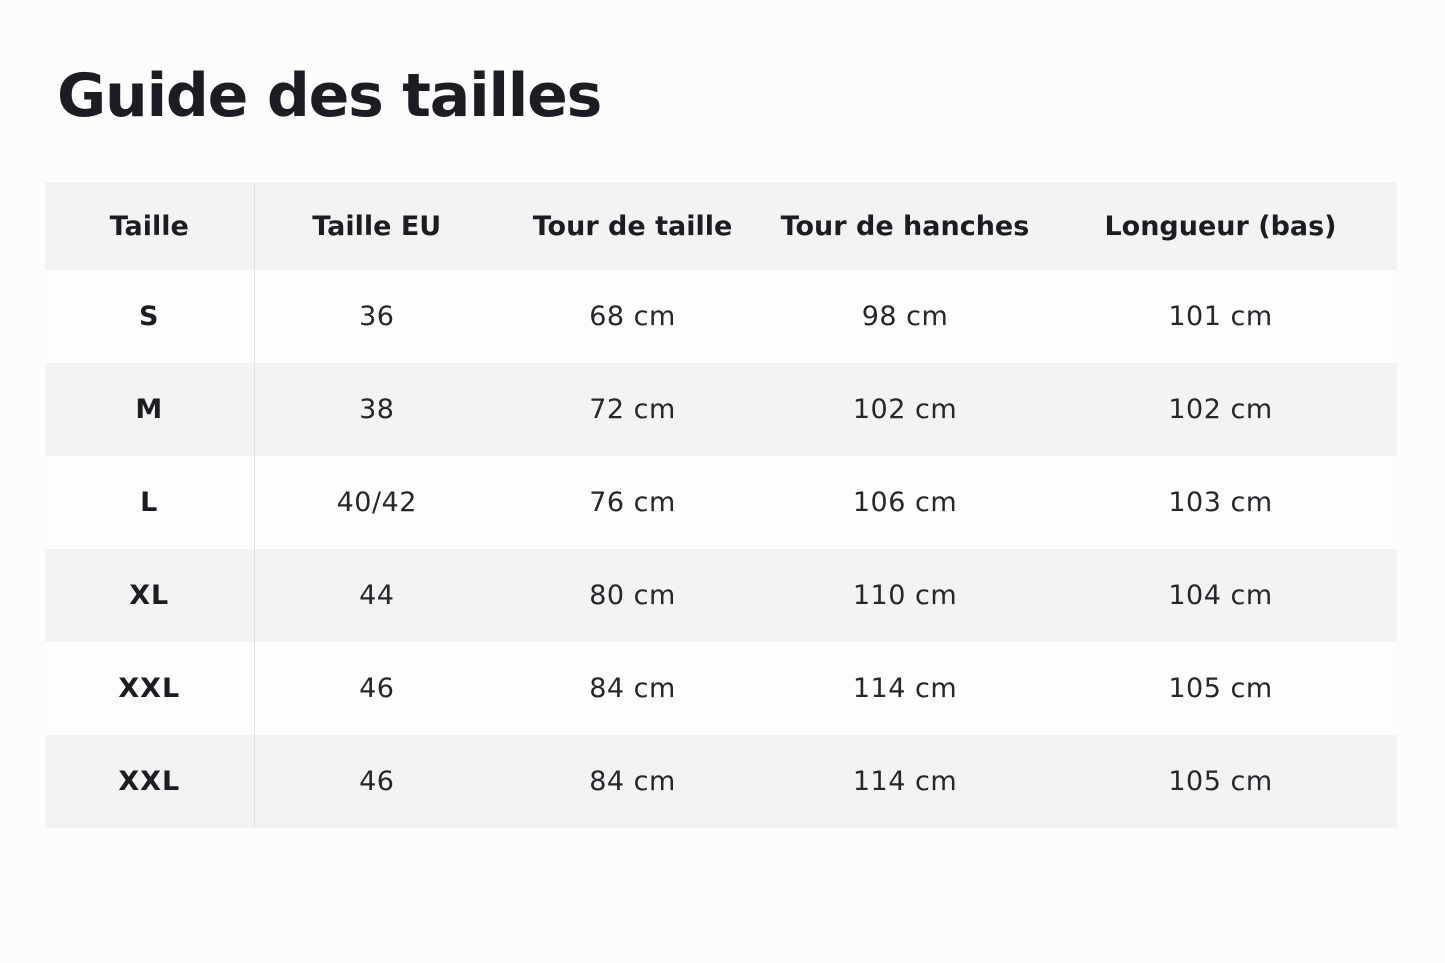 Image resolution: width=1445 pixels, height=963 pixels. What do you see at coordinates (377, 595) in the screenshot?
I see `eu-size-cell: 44` at bounding box center [377, 595].